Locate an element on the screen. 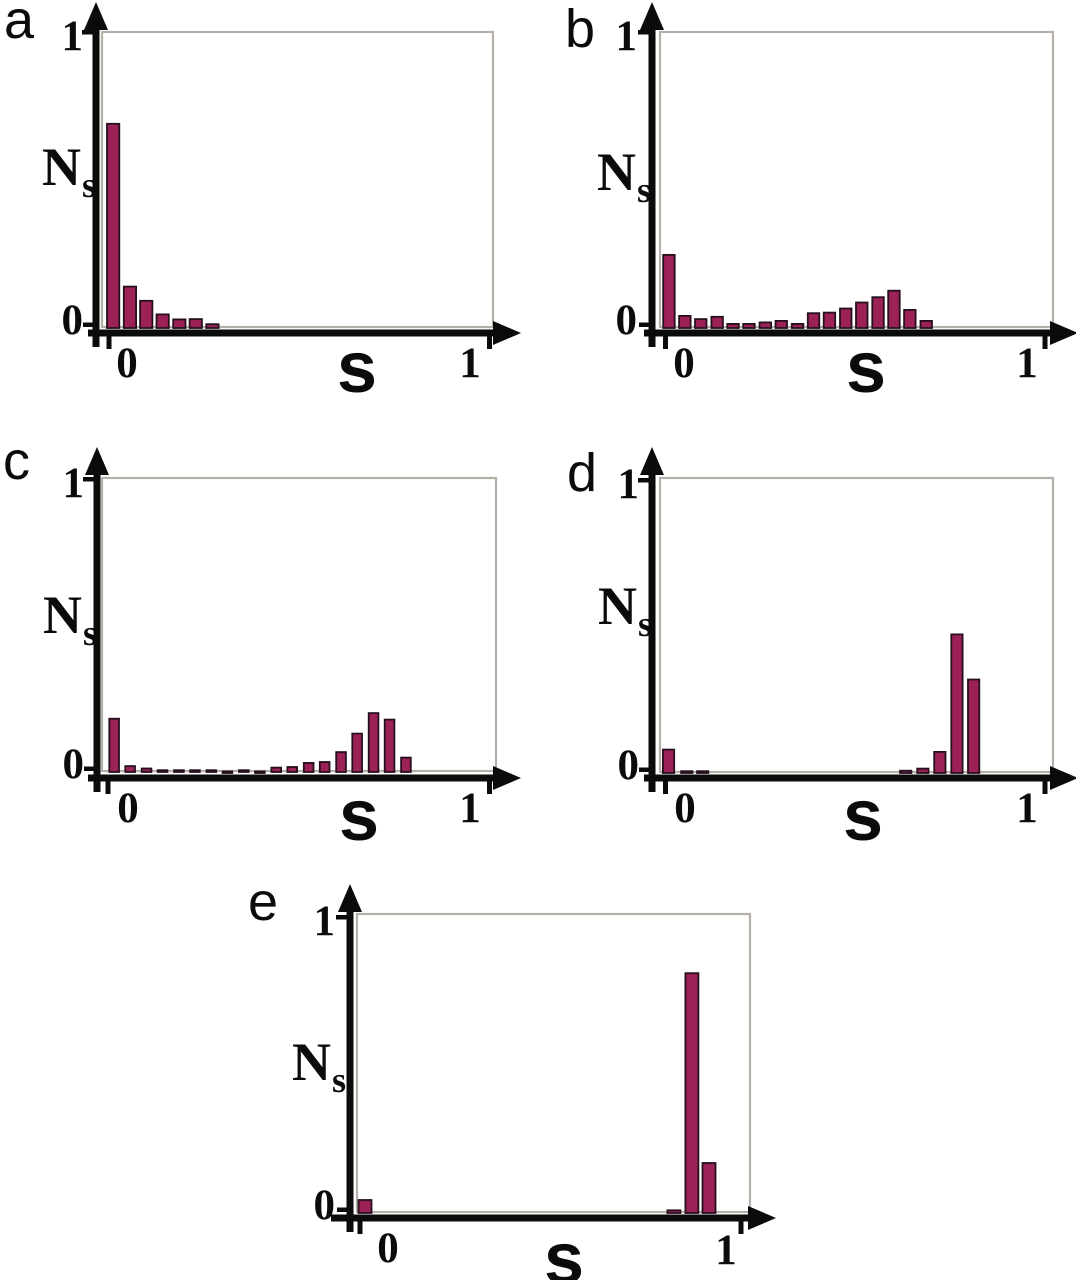  plot-frame-c is located at coordinates (299, 624).